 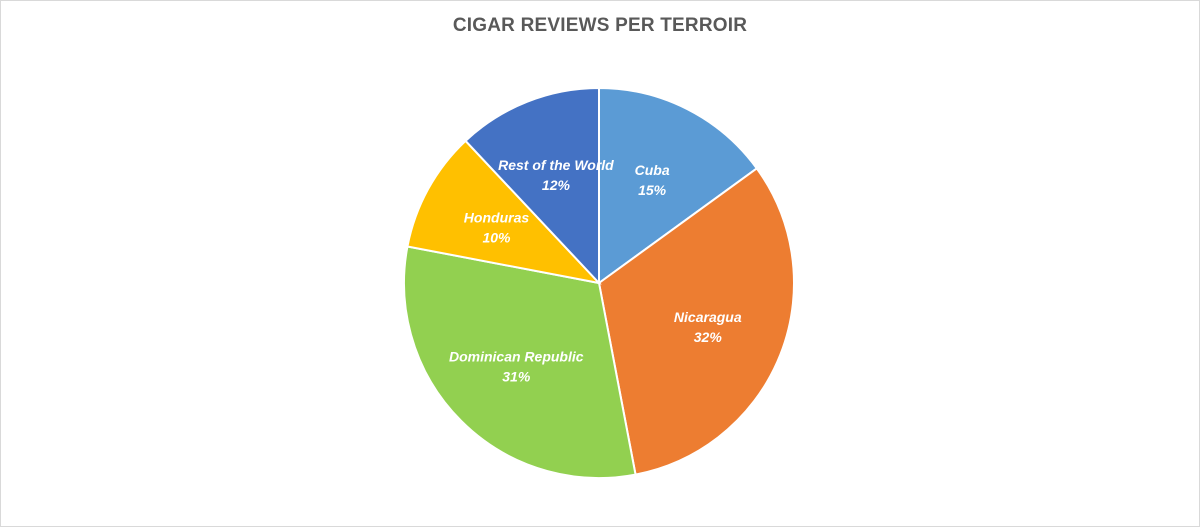 I want to click on pie-slice-rest-of-the-world, so click(x=532, y=186).